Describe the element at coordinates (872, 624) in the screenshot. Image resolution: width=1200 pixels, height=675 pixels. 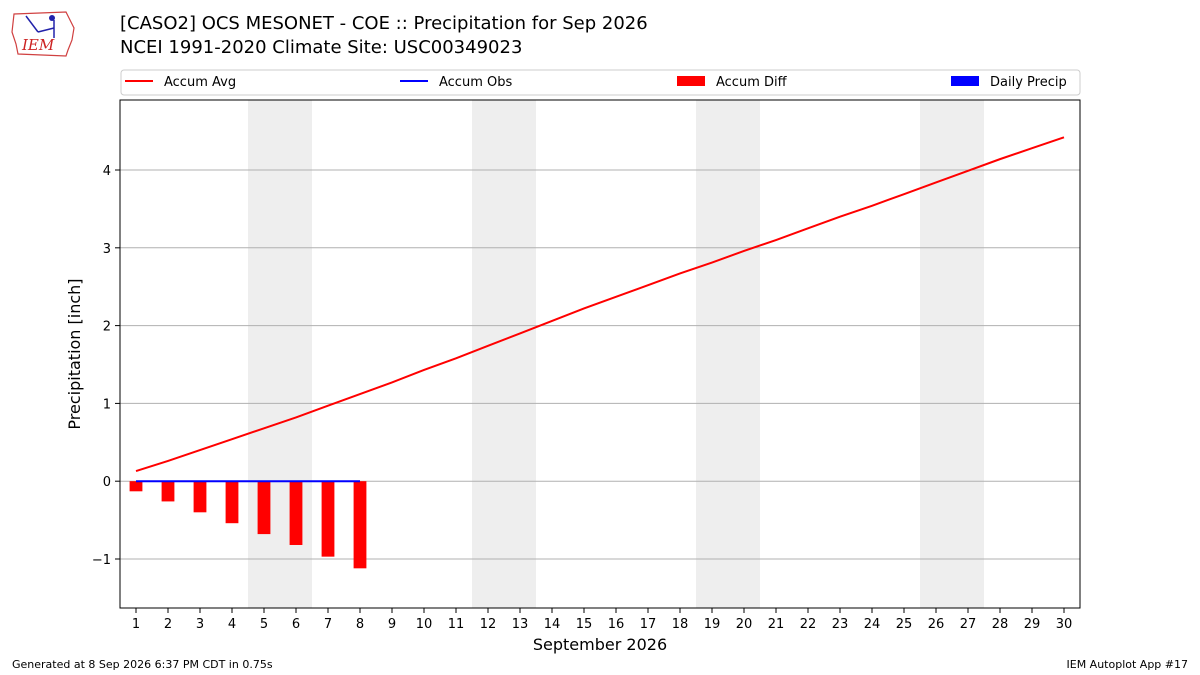
I see `x-tick-label: 24` at that location.